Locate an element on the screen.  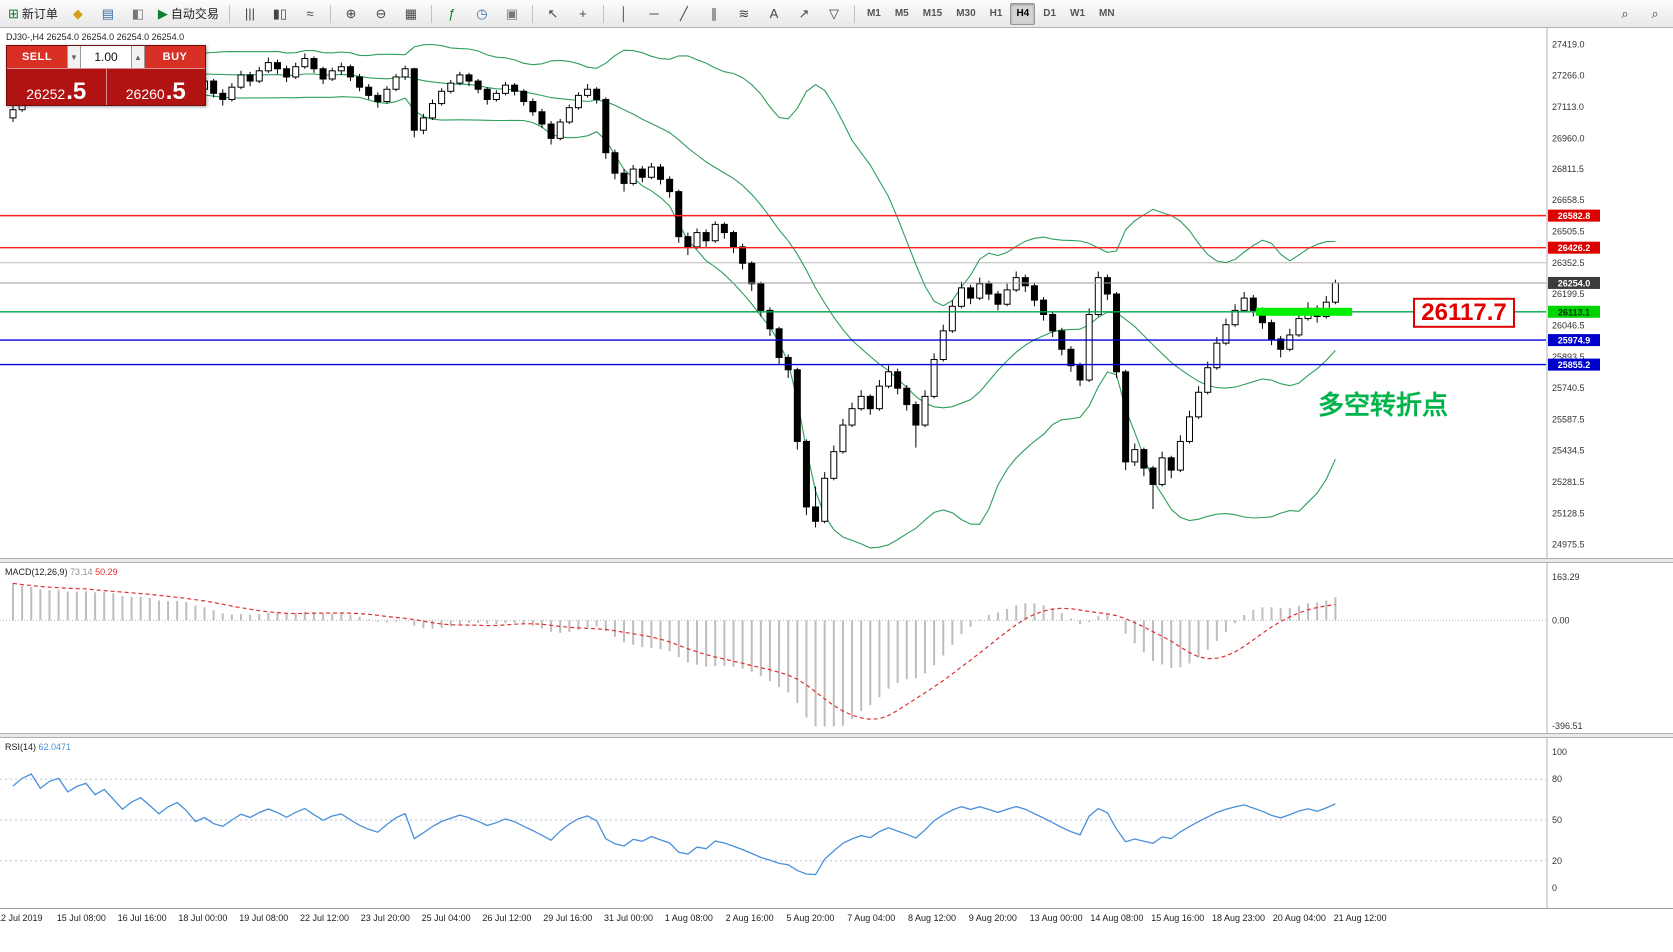
svg-text: 25281.5 is located at coordinates (1568, 482).